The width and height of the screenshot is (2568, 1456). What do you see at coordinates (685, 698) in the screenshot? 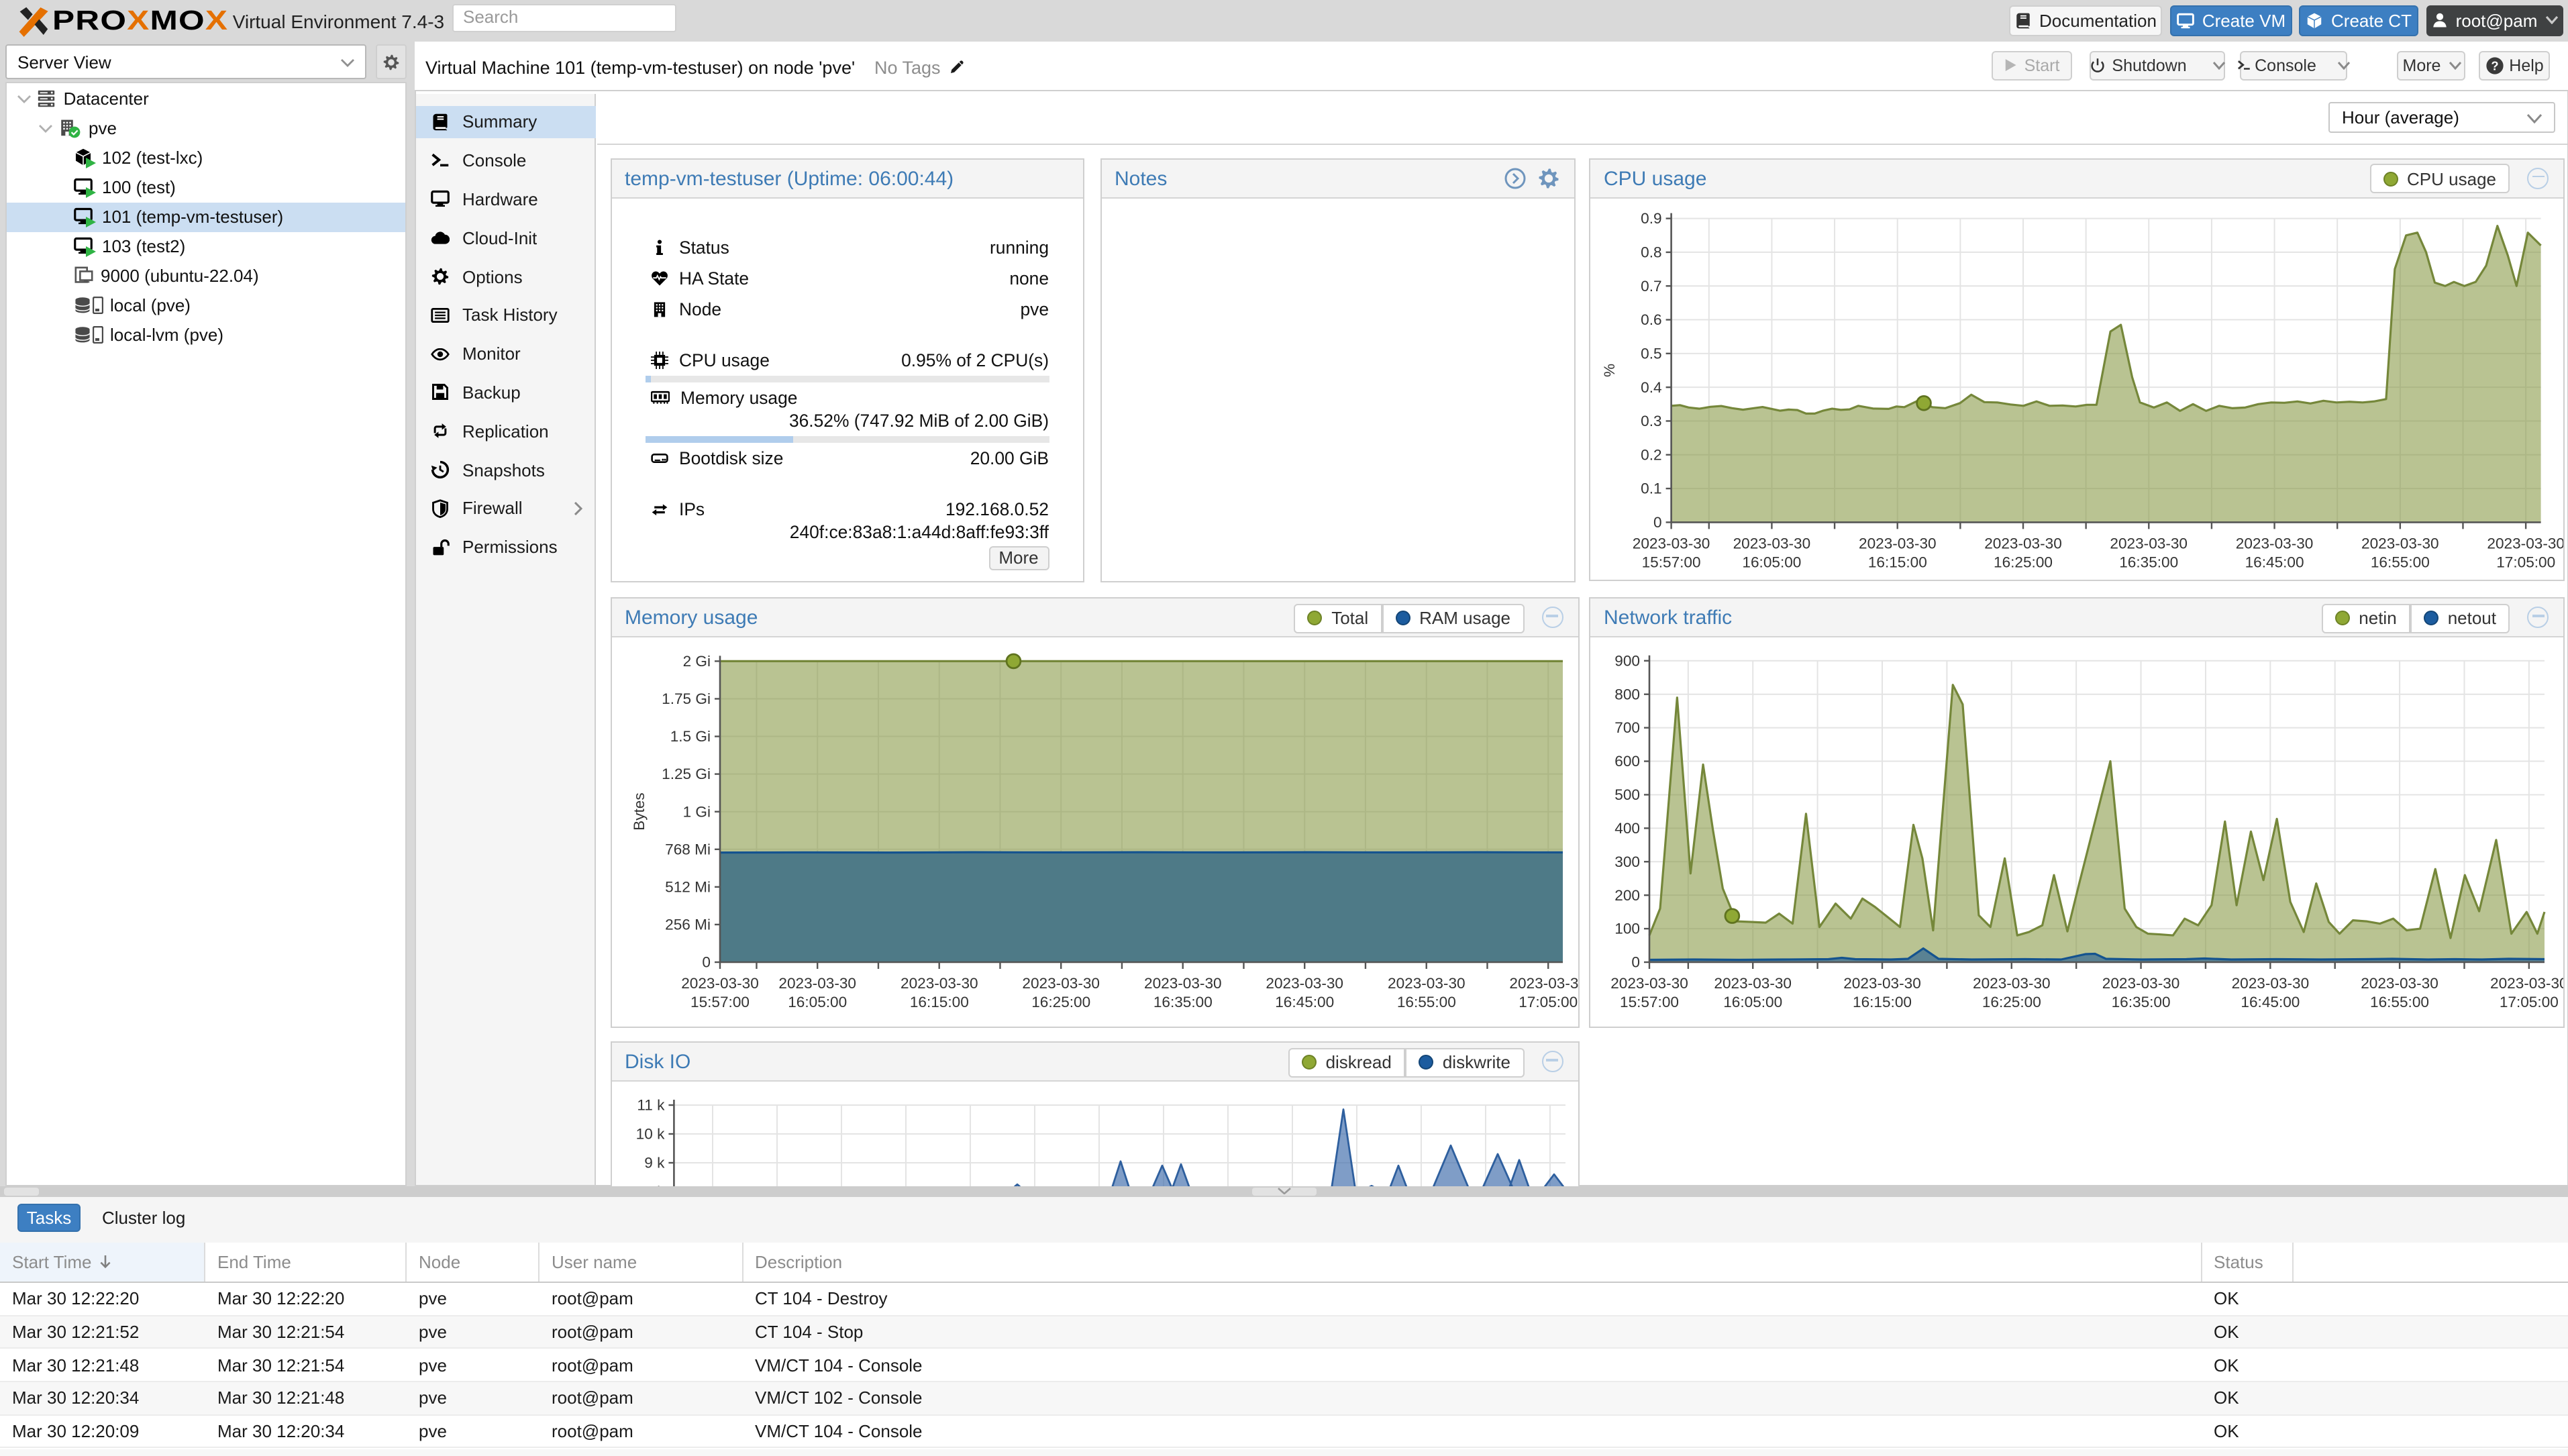
I see `svg-text: 1.75 Gi` at bounding box center [685, 698].